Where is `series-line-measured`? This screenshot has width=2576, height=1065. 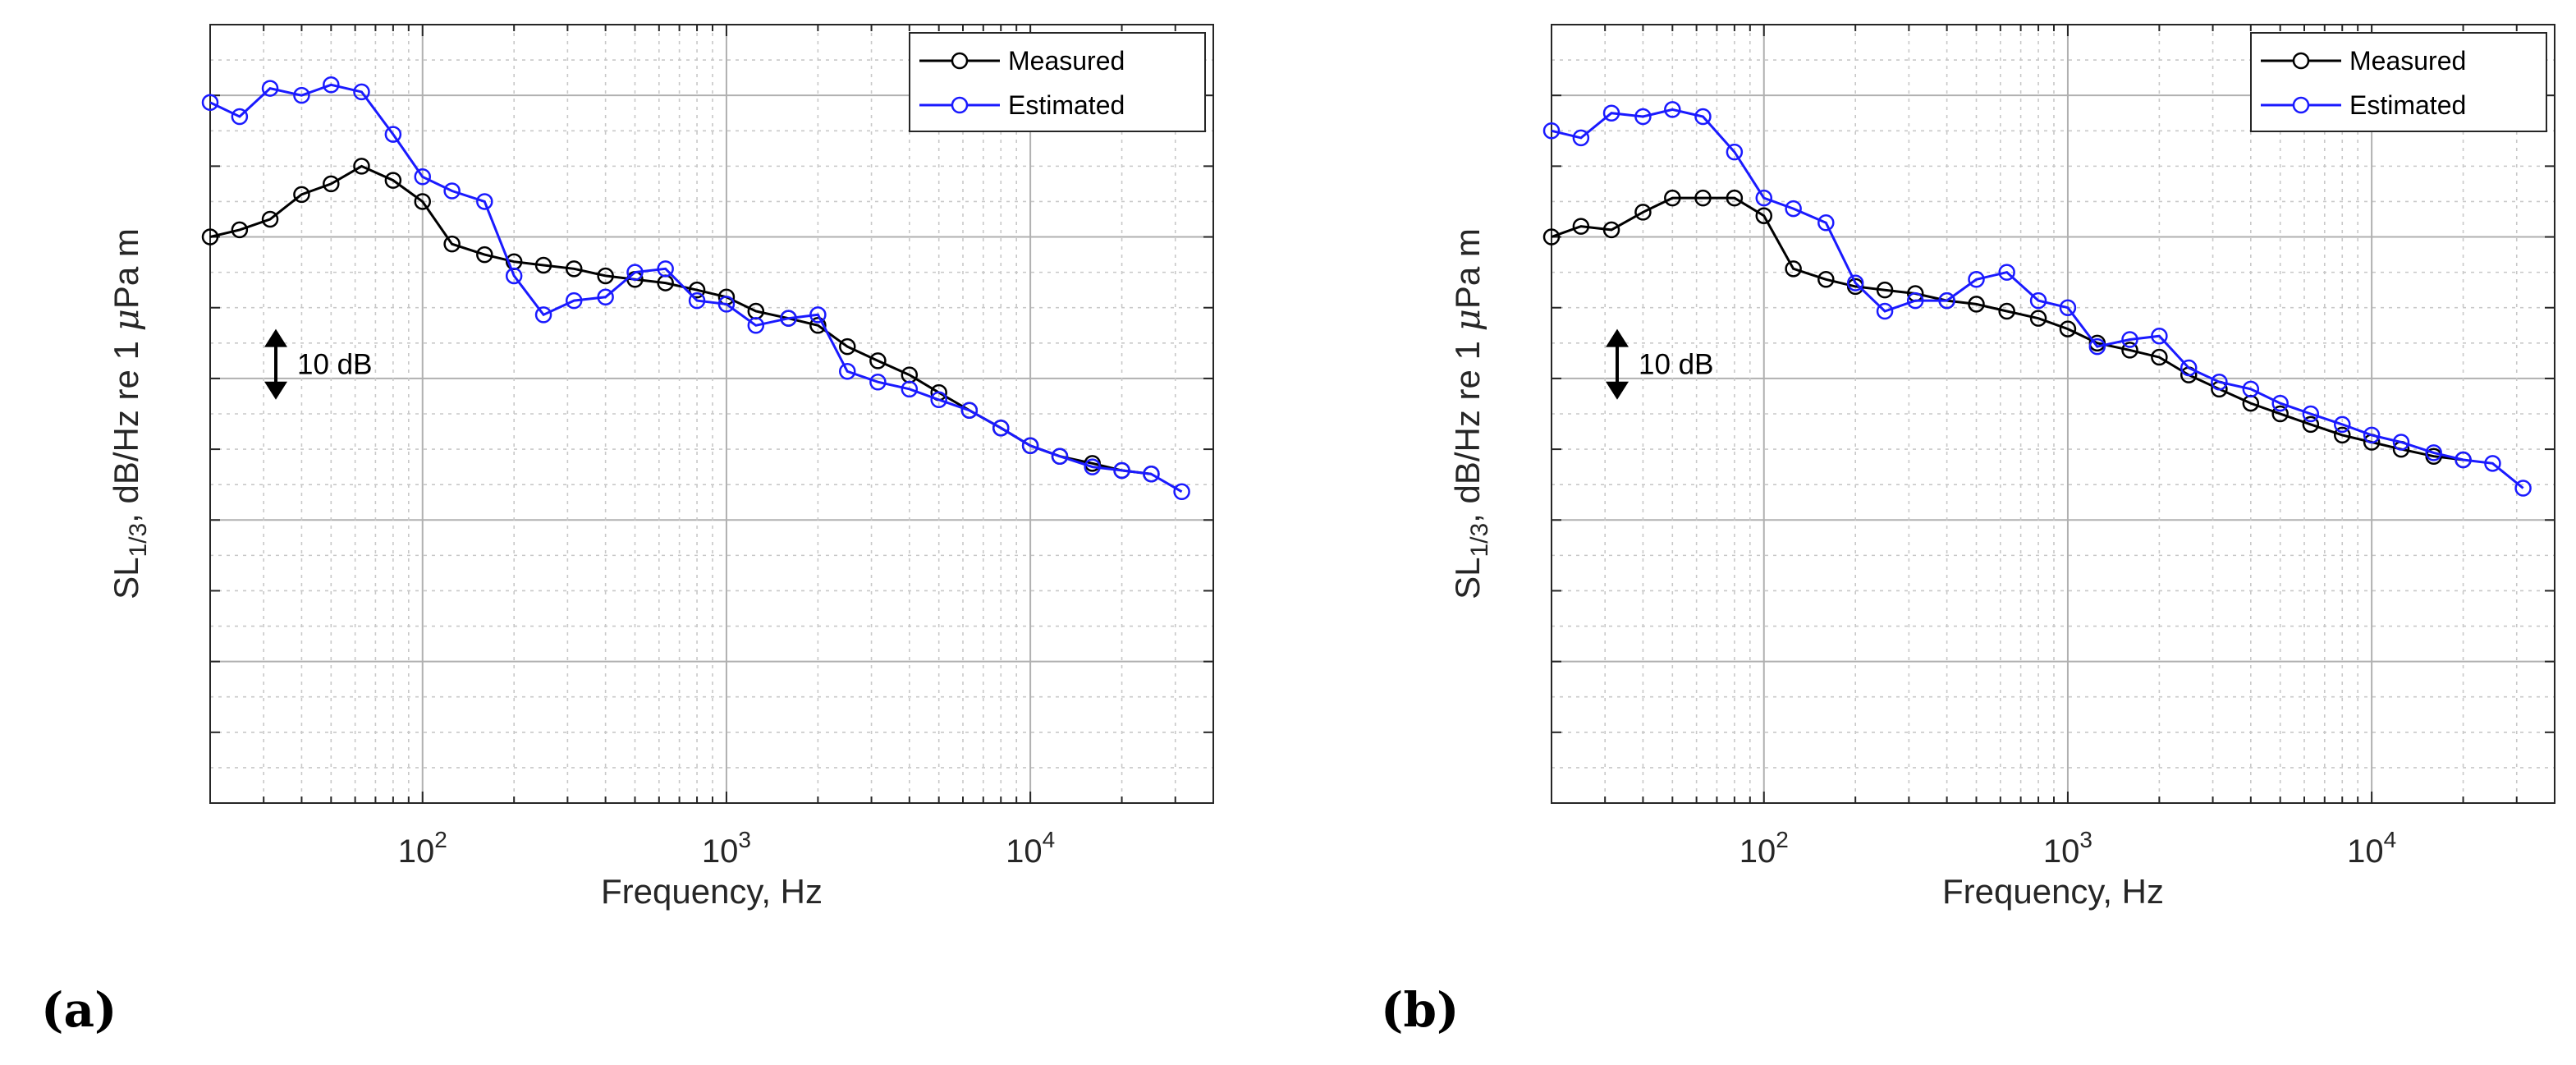
series-line-measured is located at coordinates (2008, 329).